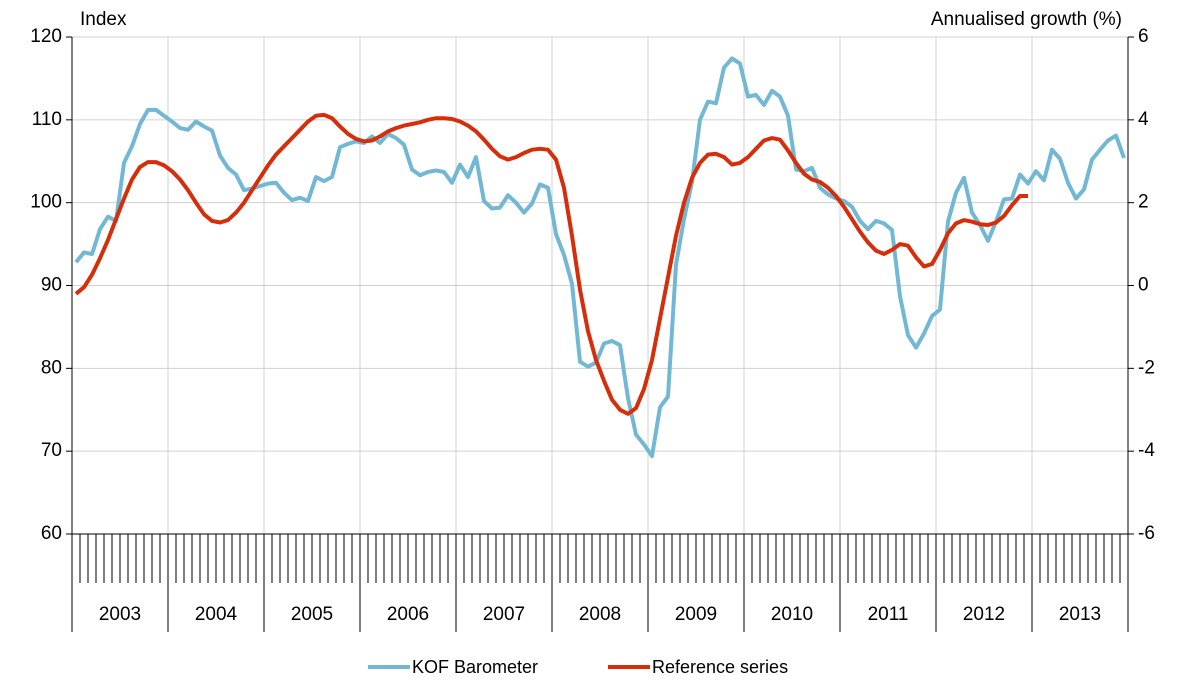 The height and width of the screenshot is (682, 1179). What do you see at coordinates (1146, 450) in the screenshot?
I see `y2-tick-label: -4` at bounding box center [1146, 450].